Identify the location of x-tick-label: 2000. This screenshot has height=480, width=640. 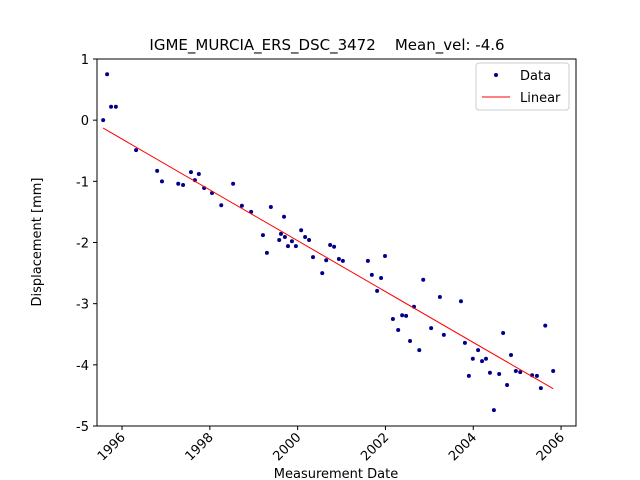
(287, 447).